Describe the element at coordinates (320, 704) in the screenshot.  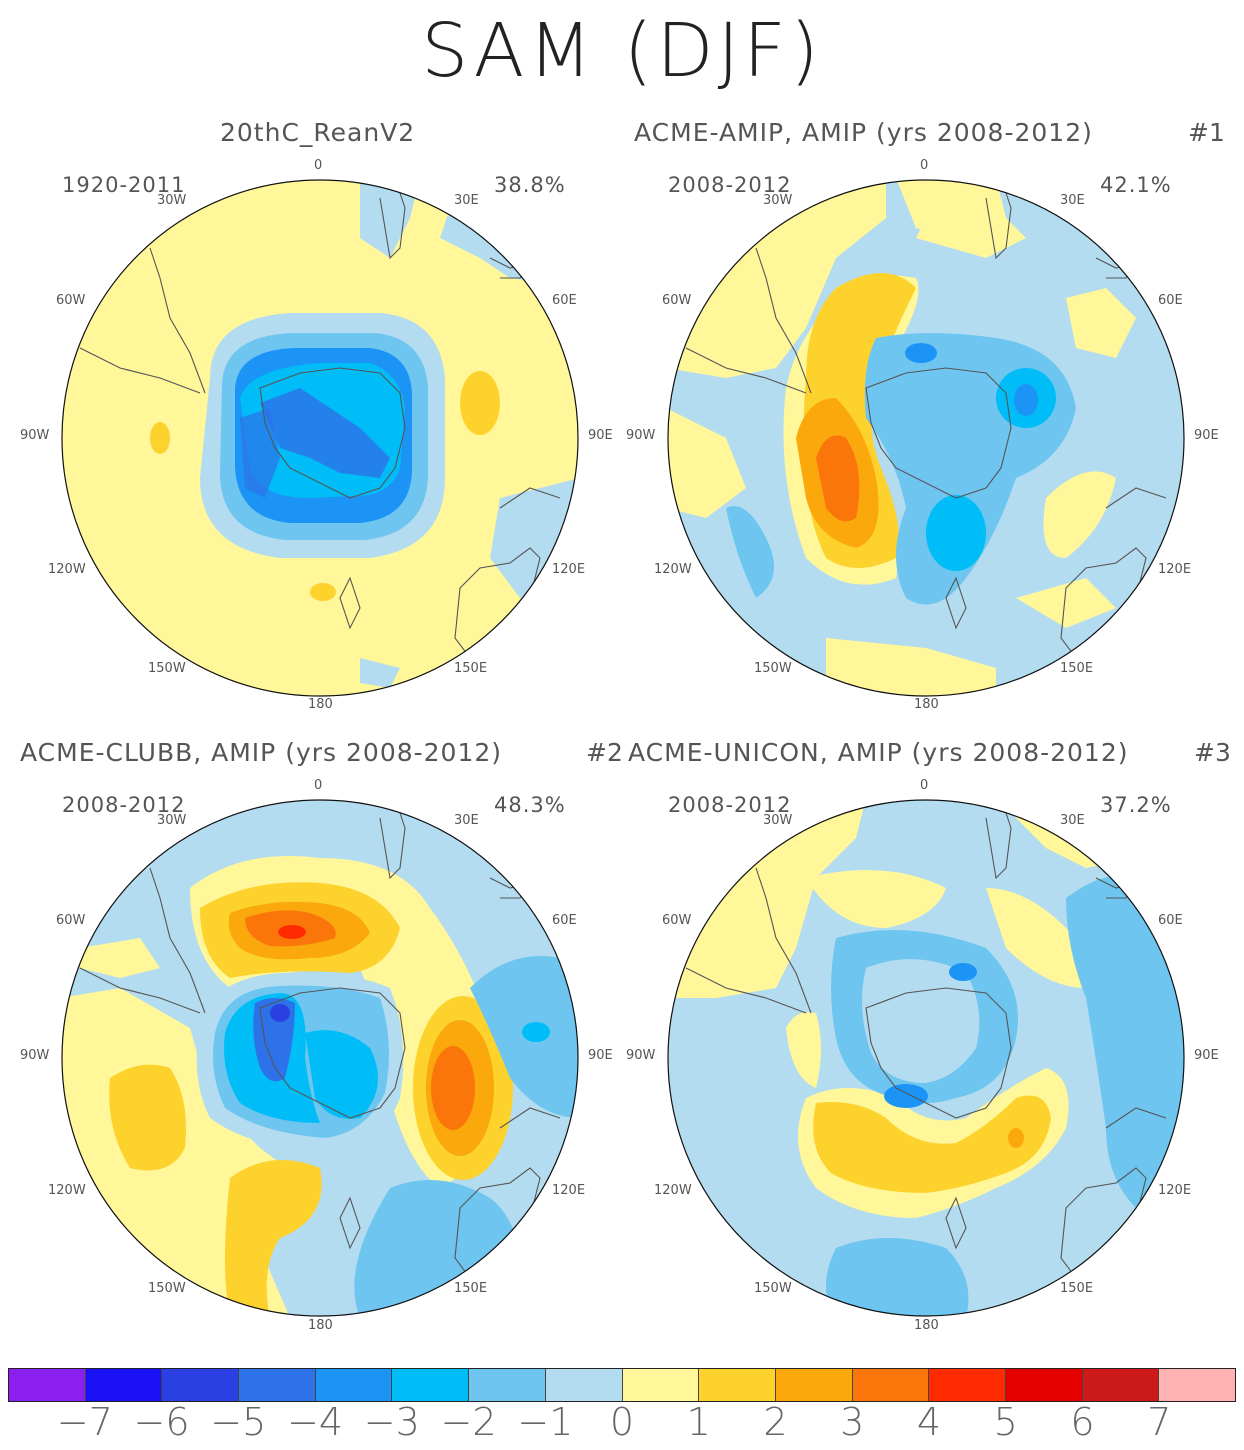
I see `panel-1-lon-180: 180` at that location.